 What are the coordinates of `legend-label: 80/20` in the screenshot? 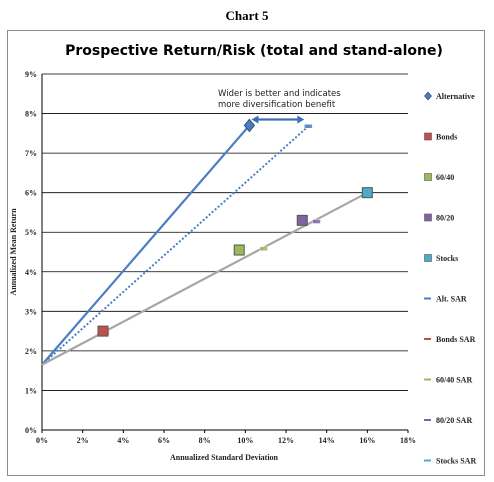 It's located at (445, 218).